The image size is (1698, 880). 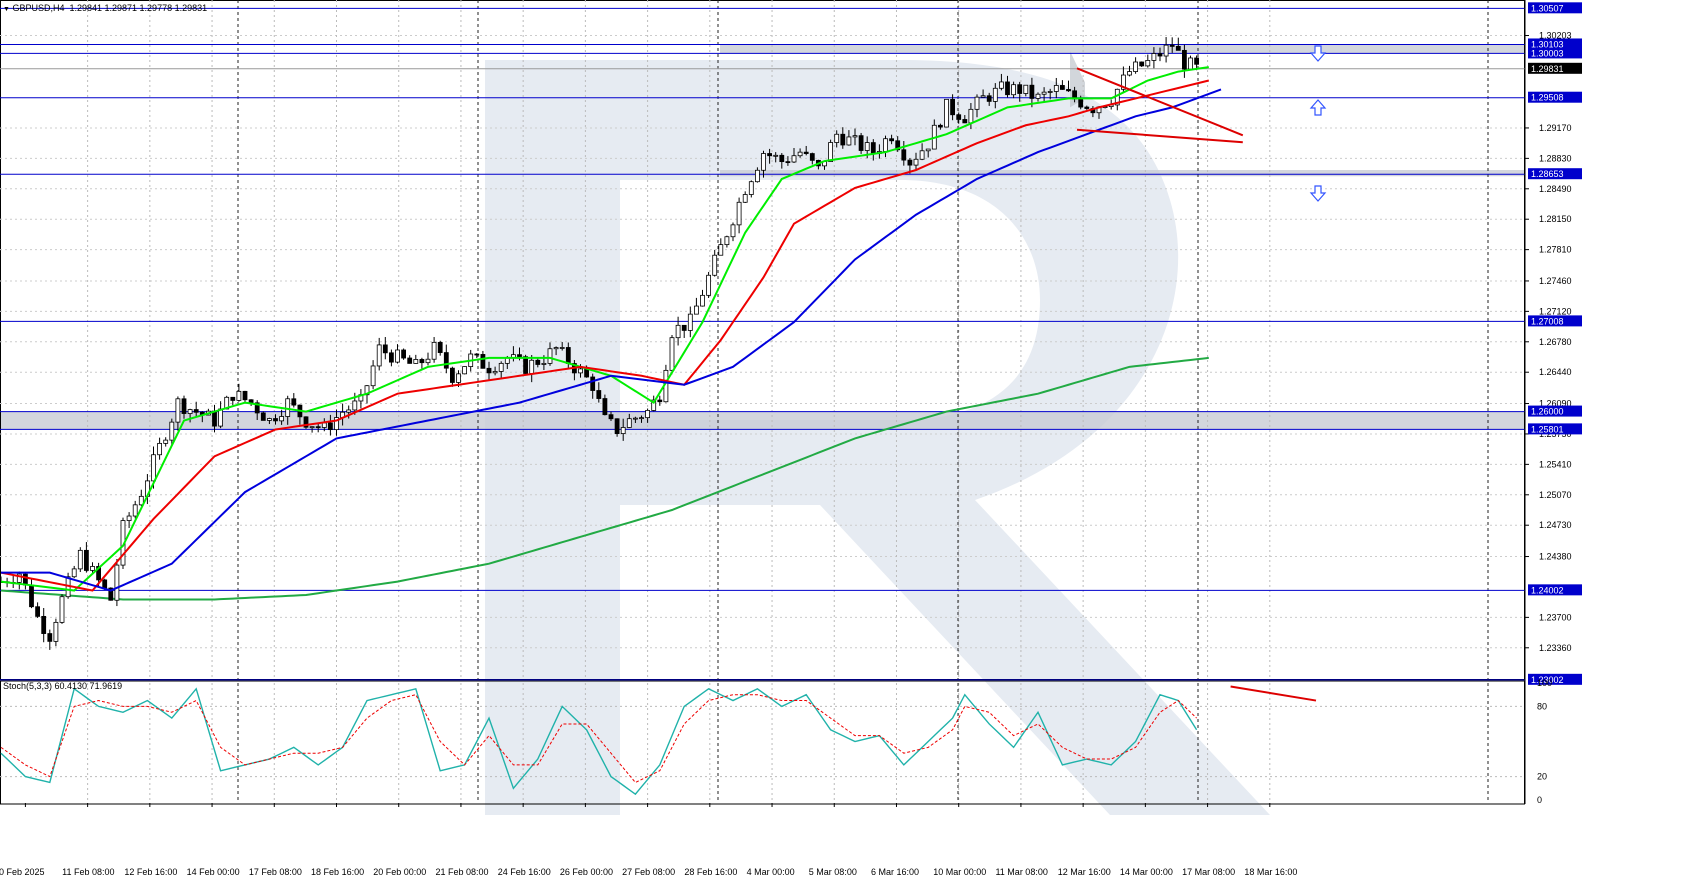 What do you see at coordinates (1547, 590) in the screenshot?
I see `level-label: 1.24002` at bounding box center [1547, 590].